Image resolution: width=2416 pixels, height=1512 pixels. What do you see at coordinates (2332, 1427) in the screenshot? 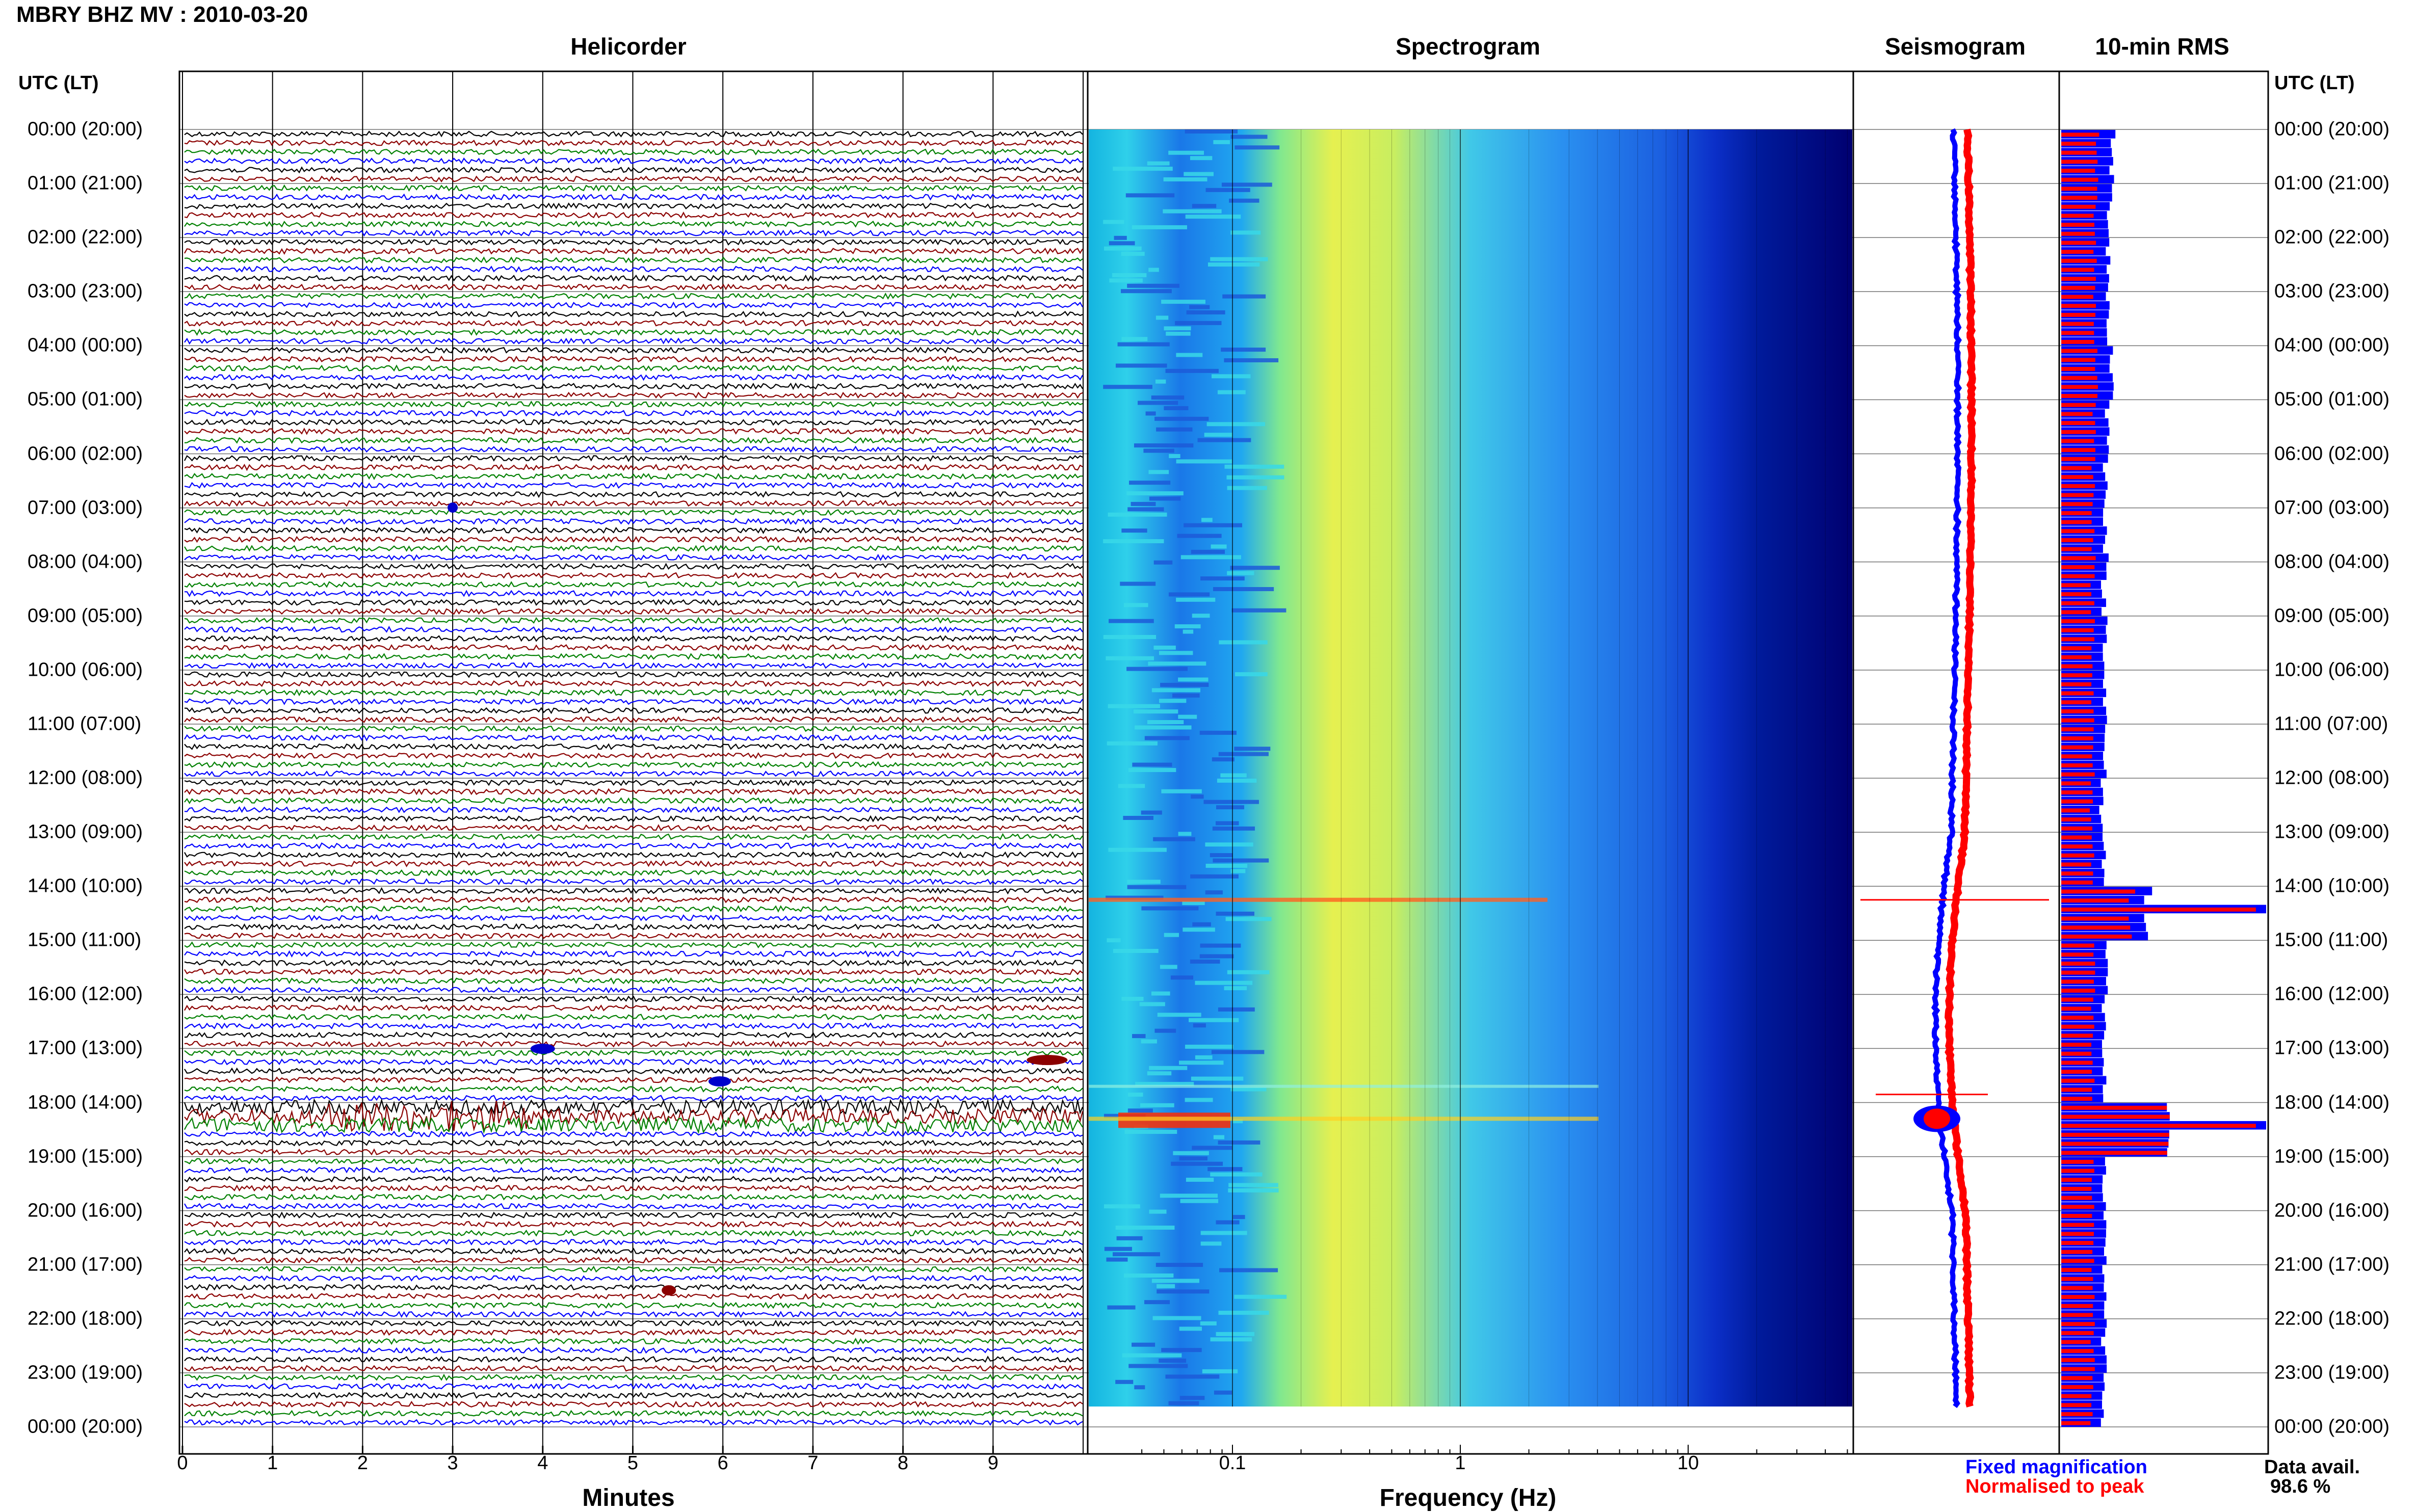
I see `time-label: 00:00 (20:00)` at bounding box center [2332, 1427].